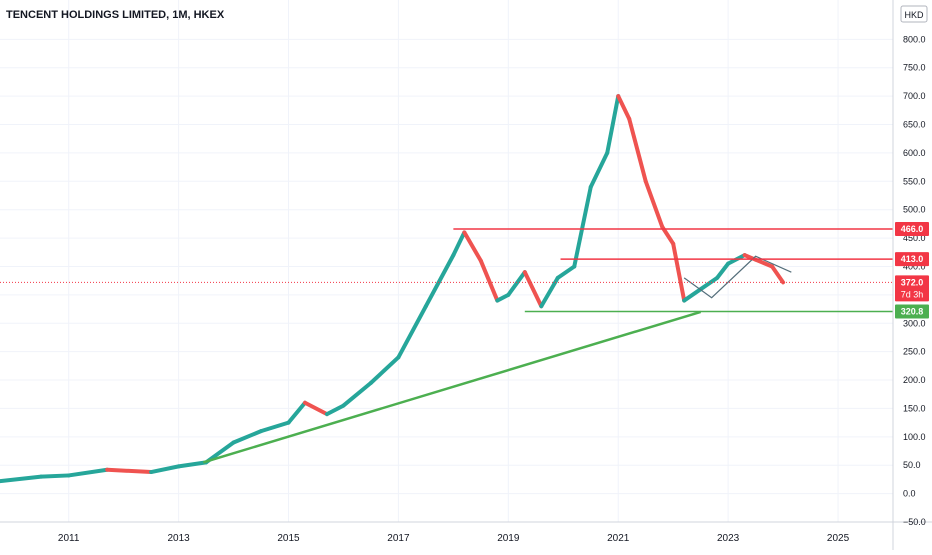 This screenshot has height=555, width=932. What do you see at coordinates (912, 282) in the screenshot?
I see `last-price-label: 372.0` at bounding box center [912, 282].